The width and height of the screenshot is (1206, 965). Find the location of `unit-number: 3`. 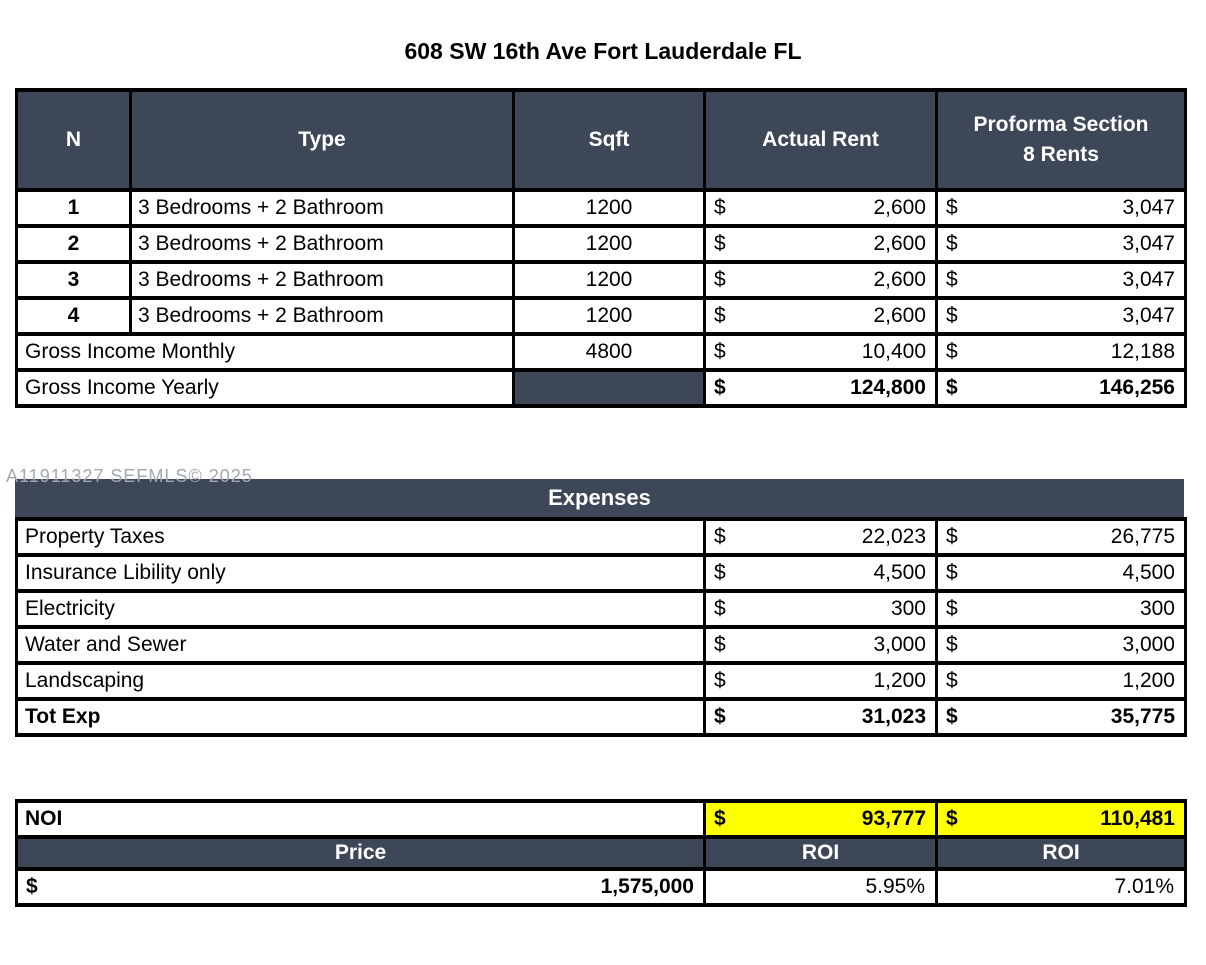

unit-number: 3 is located at coordinates (73, 280).